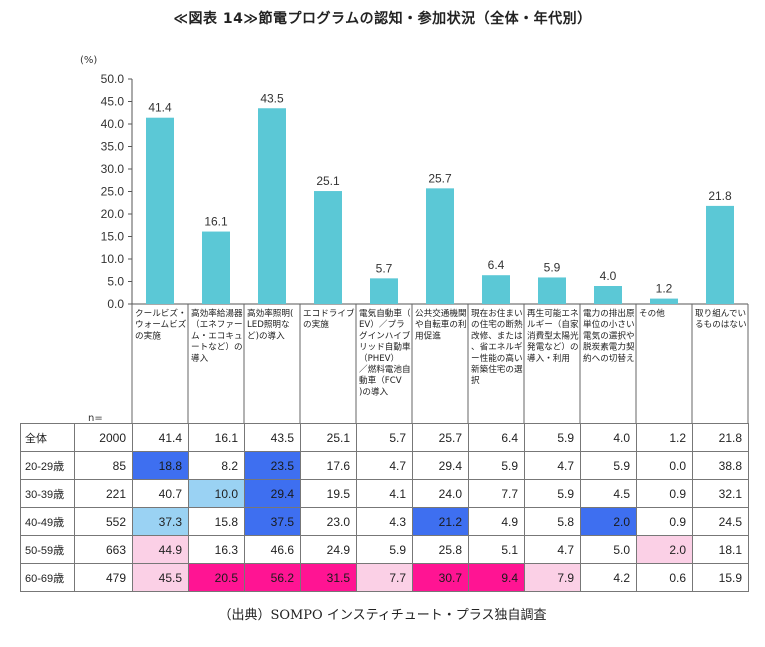 Image resolution: width=765 pixels, height=647 pixels. What do you see at coordinates (329, 318) in the screenshot?
I see `category-label: エコドライブの実施` at bounding box center [329, 318].